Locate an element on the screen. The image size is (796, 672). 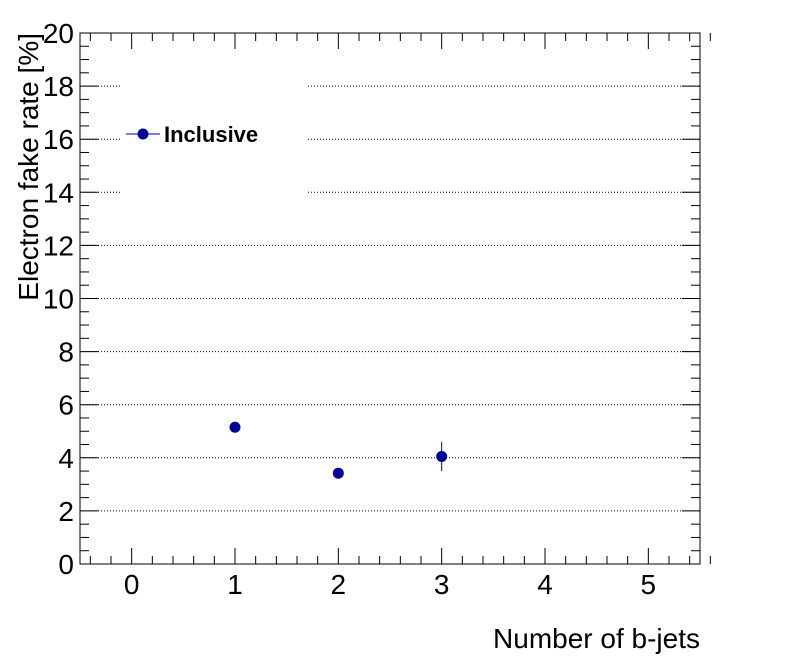
y-tick-label-0: 0 is located at coordinates (66, 564).